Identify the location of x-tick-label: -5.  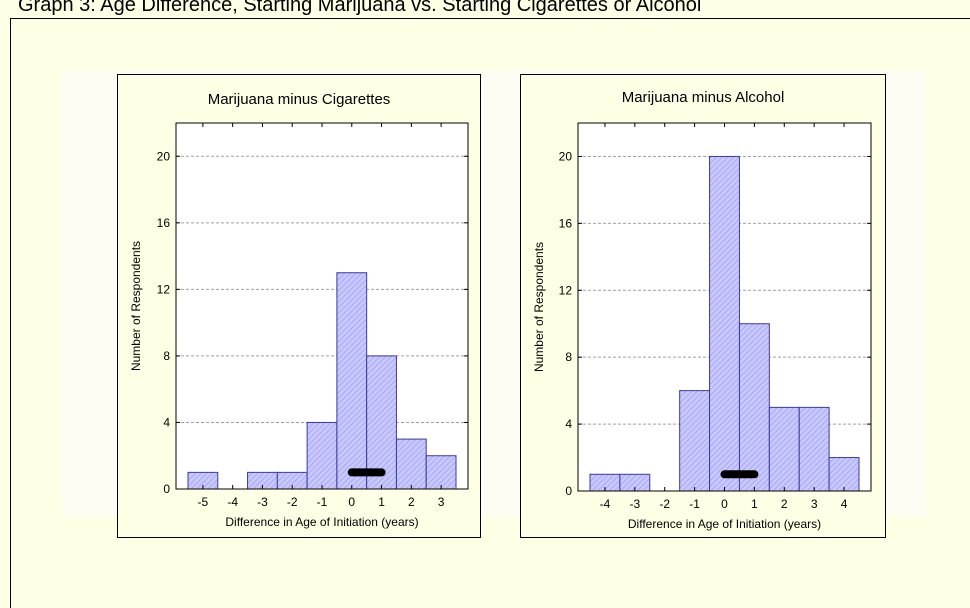
(203, 502).